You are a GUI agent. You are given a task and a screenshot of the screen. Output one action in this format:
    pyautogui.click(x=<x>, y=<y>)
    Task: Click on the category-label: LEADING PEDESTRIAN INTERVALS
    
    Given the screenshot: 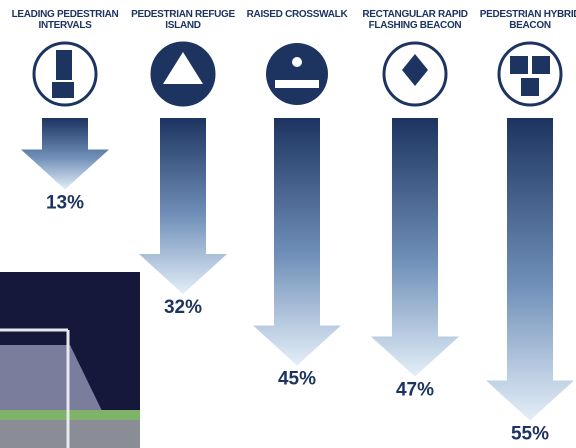 What is the action you would take?
    pyautogui.click(x=65, y=20)
    